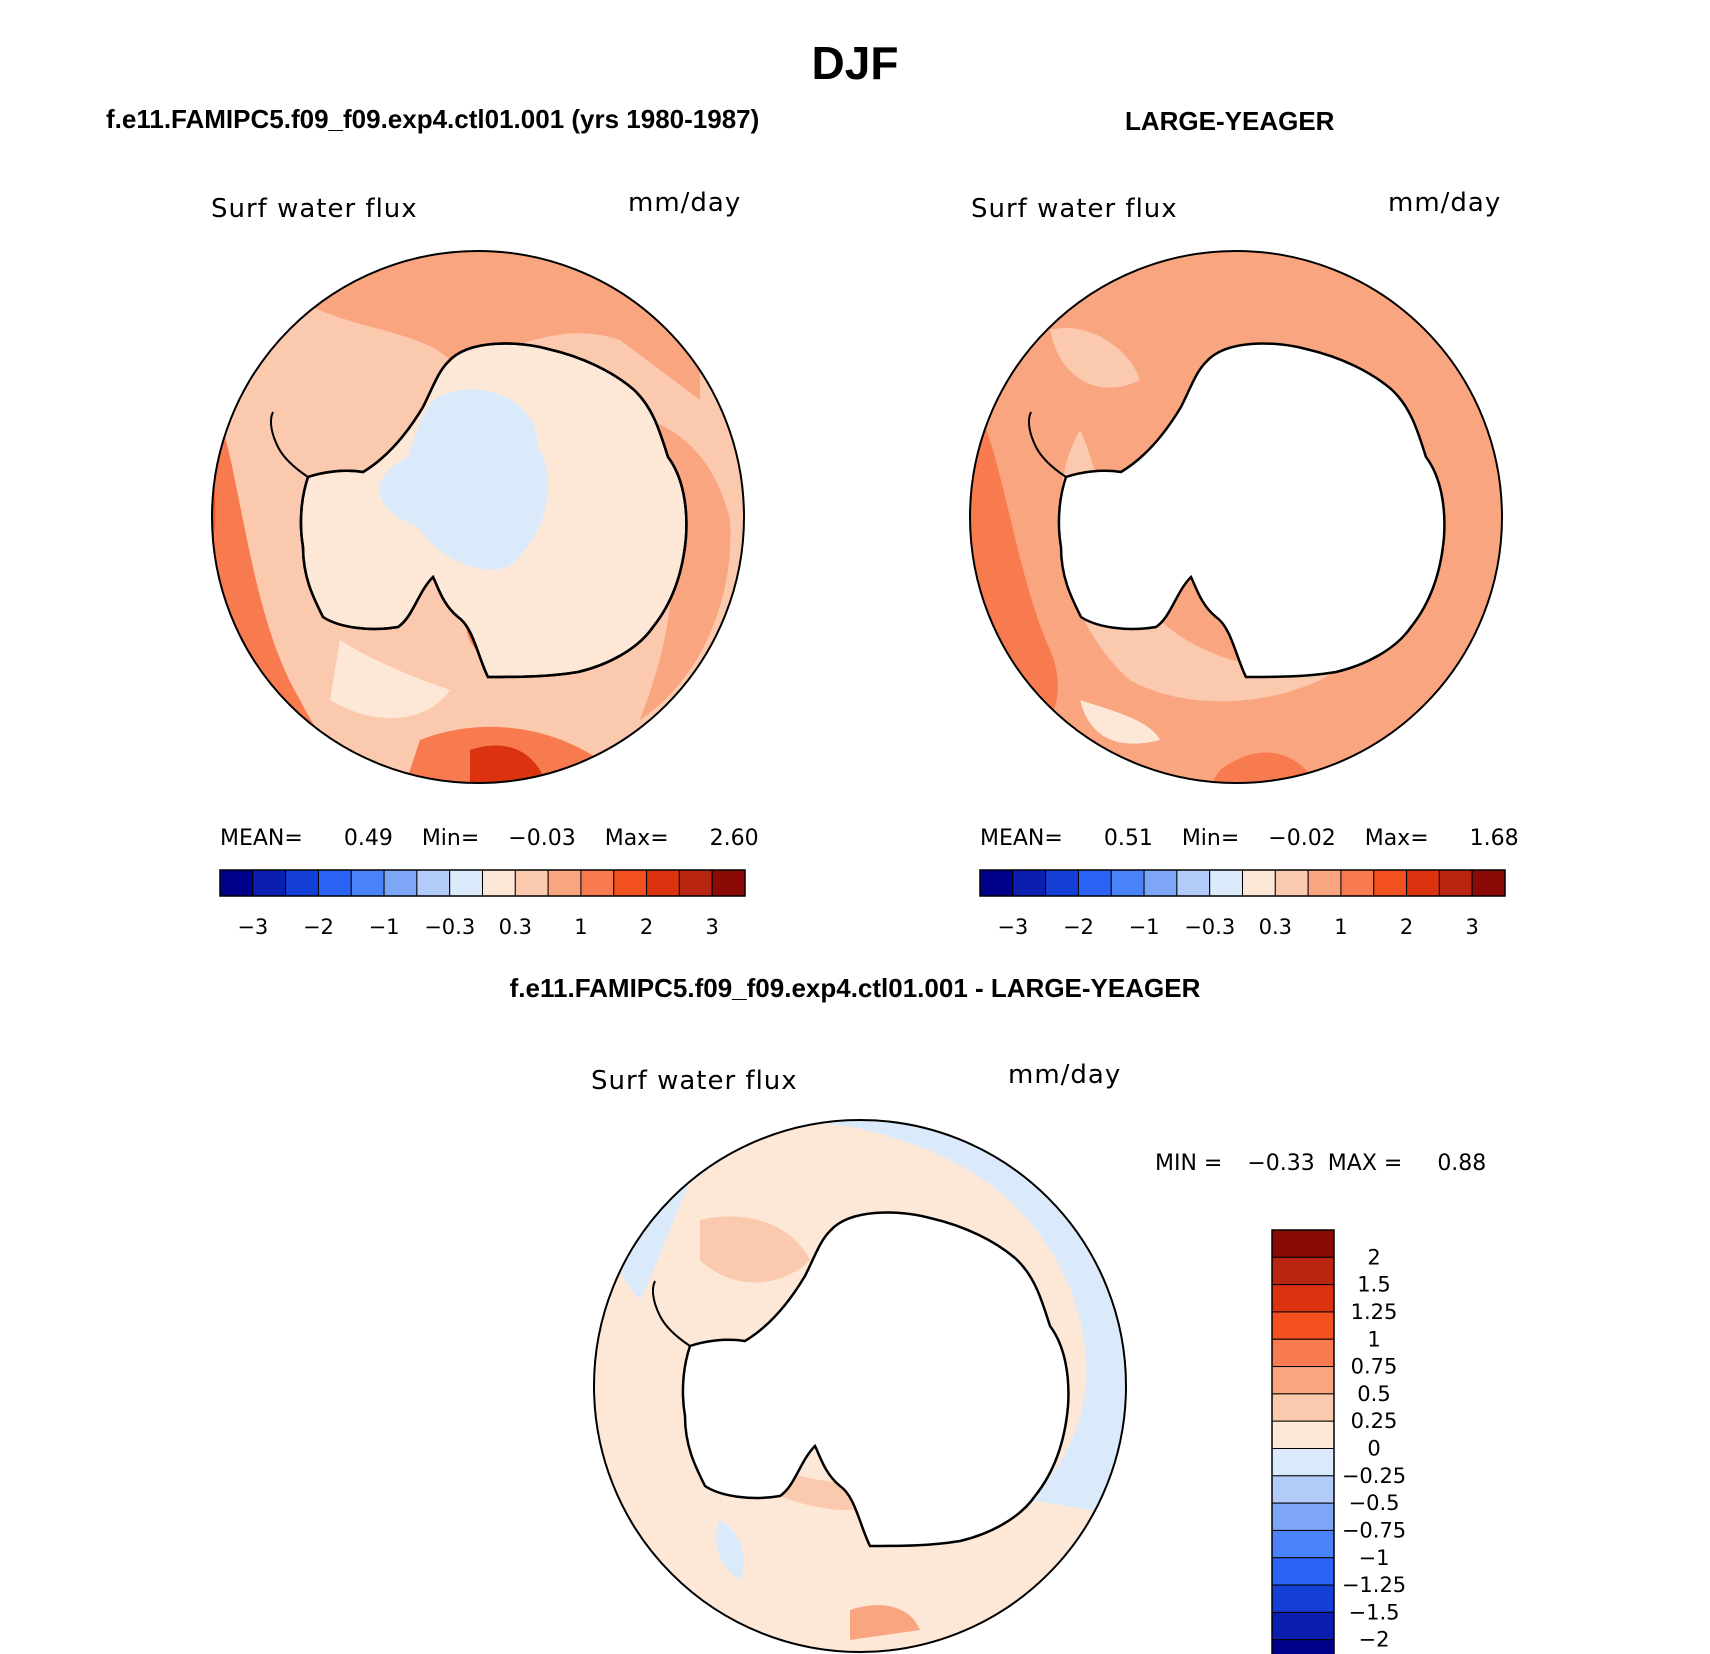 The width and height of the screenshot is (1710, 1654). What do you see at coordinates (1373, 1394) in the screenshot?
I see `colorbar-tick-label: 0.5` at bounding box center [1373, 1394].